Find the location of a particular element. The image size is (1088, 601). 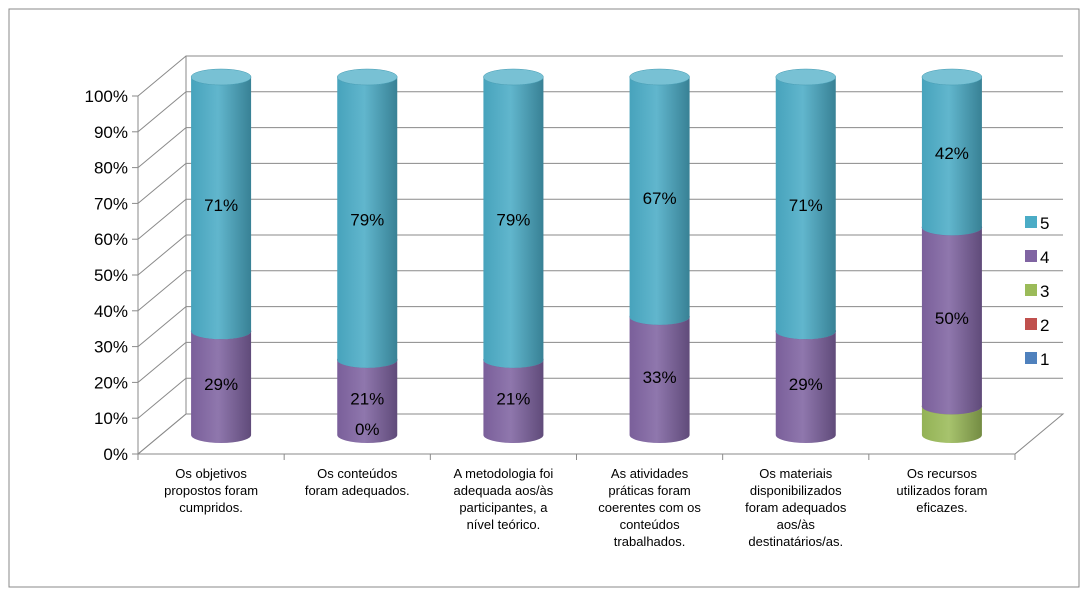

y-tick-label: 90% is located at coordinates (111, 132).